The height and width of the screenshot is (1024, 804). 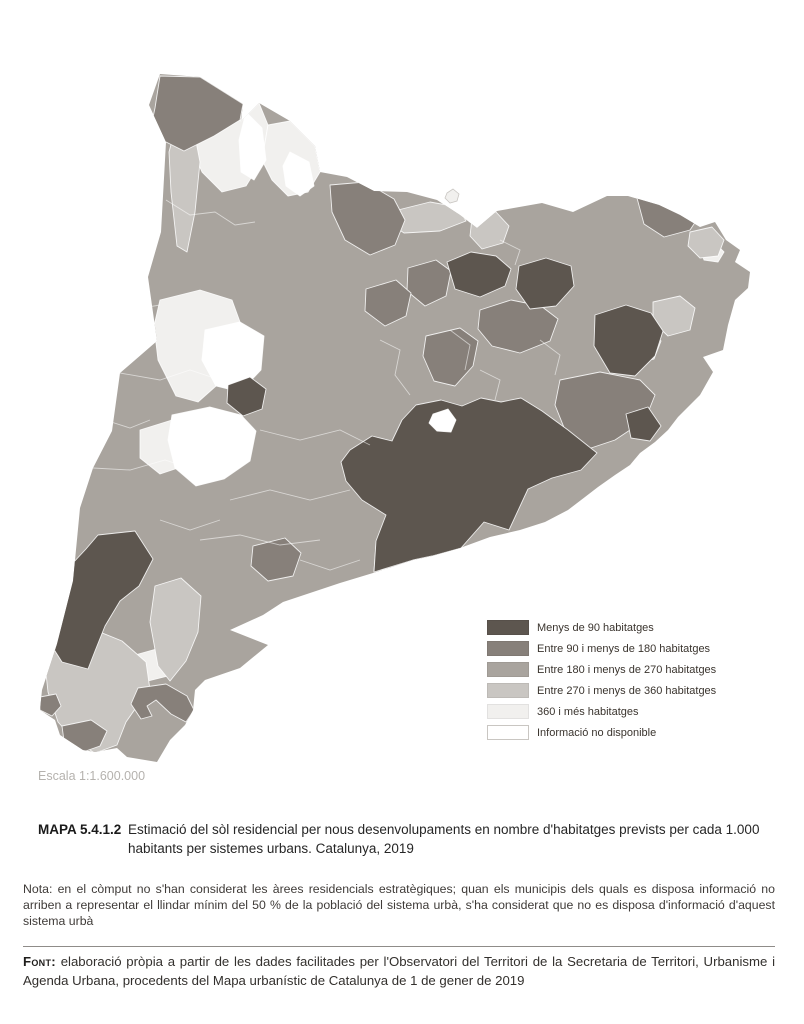 I want to click on legend-item: Menys de 90 habitatges, so click(x=632, y=627).